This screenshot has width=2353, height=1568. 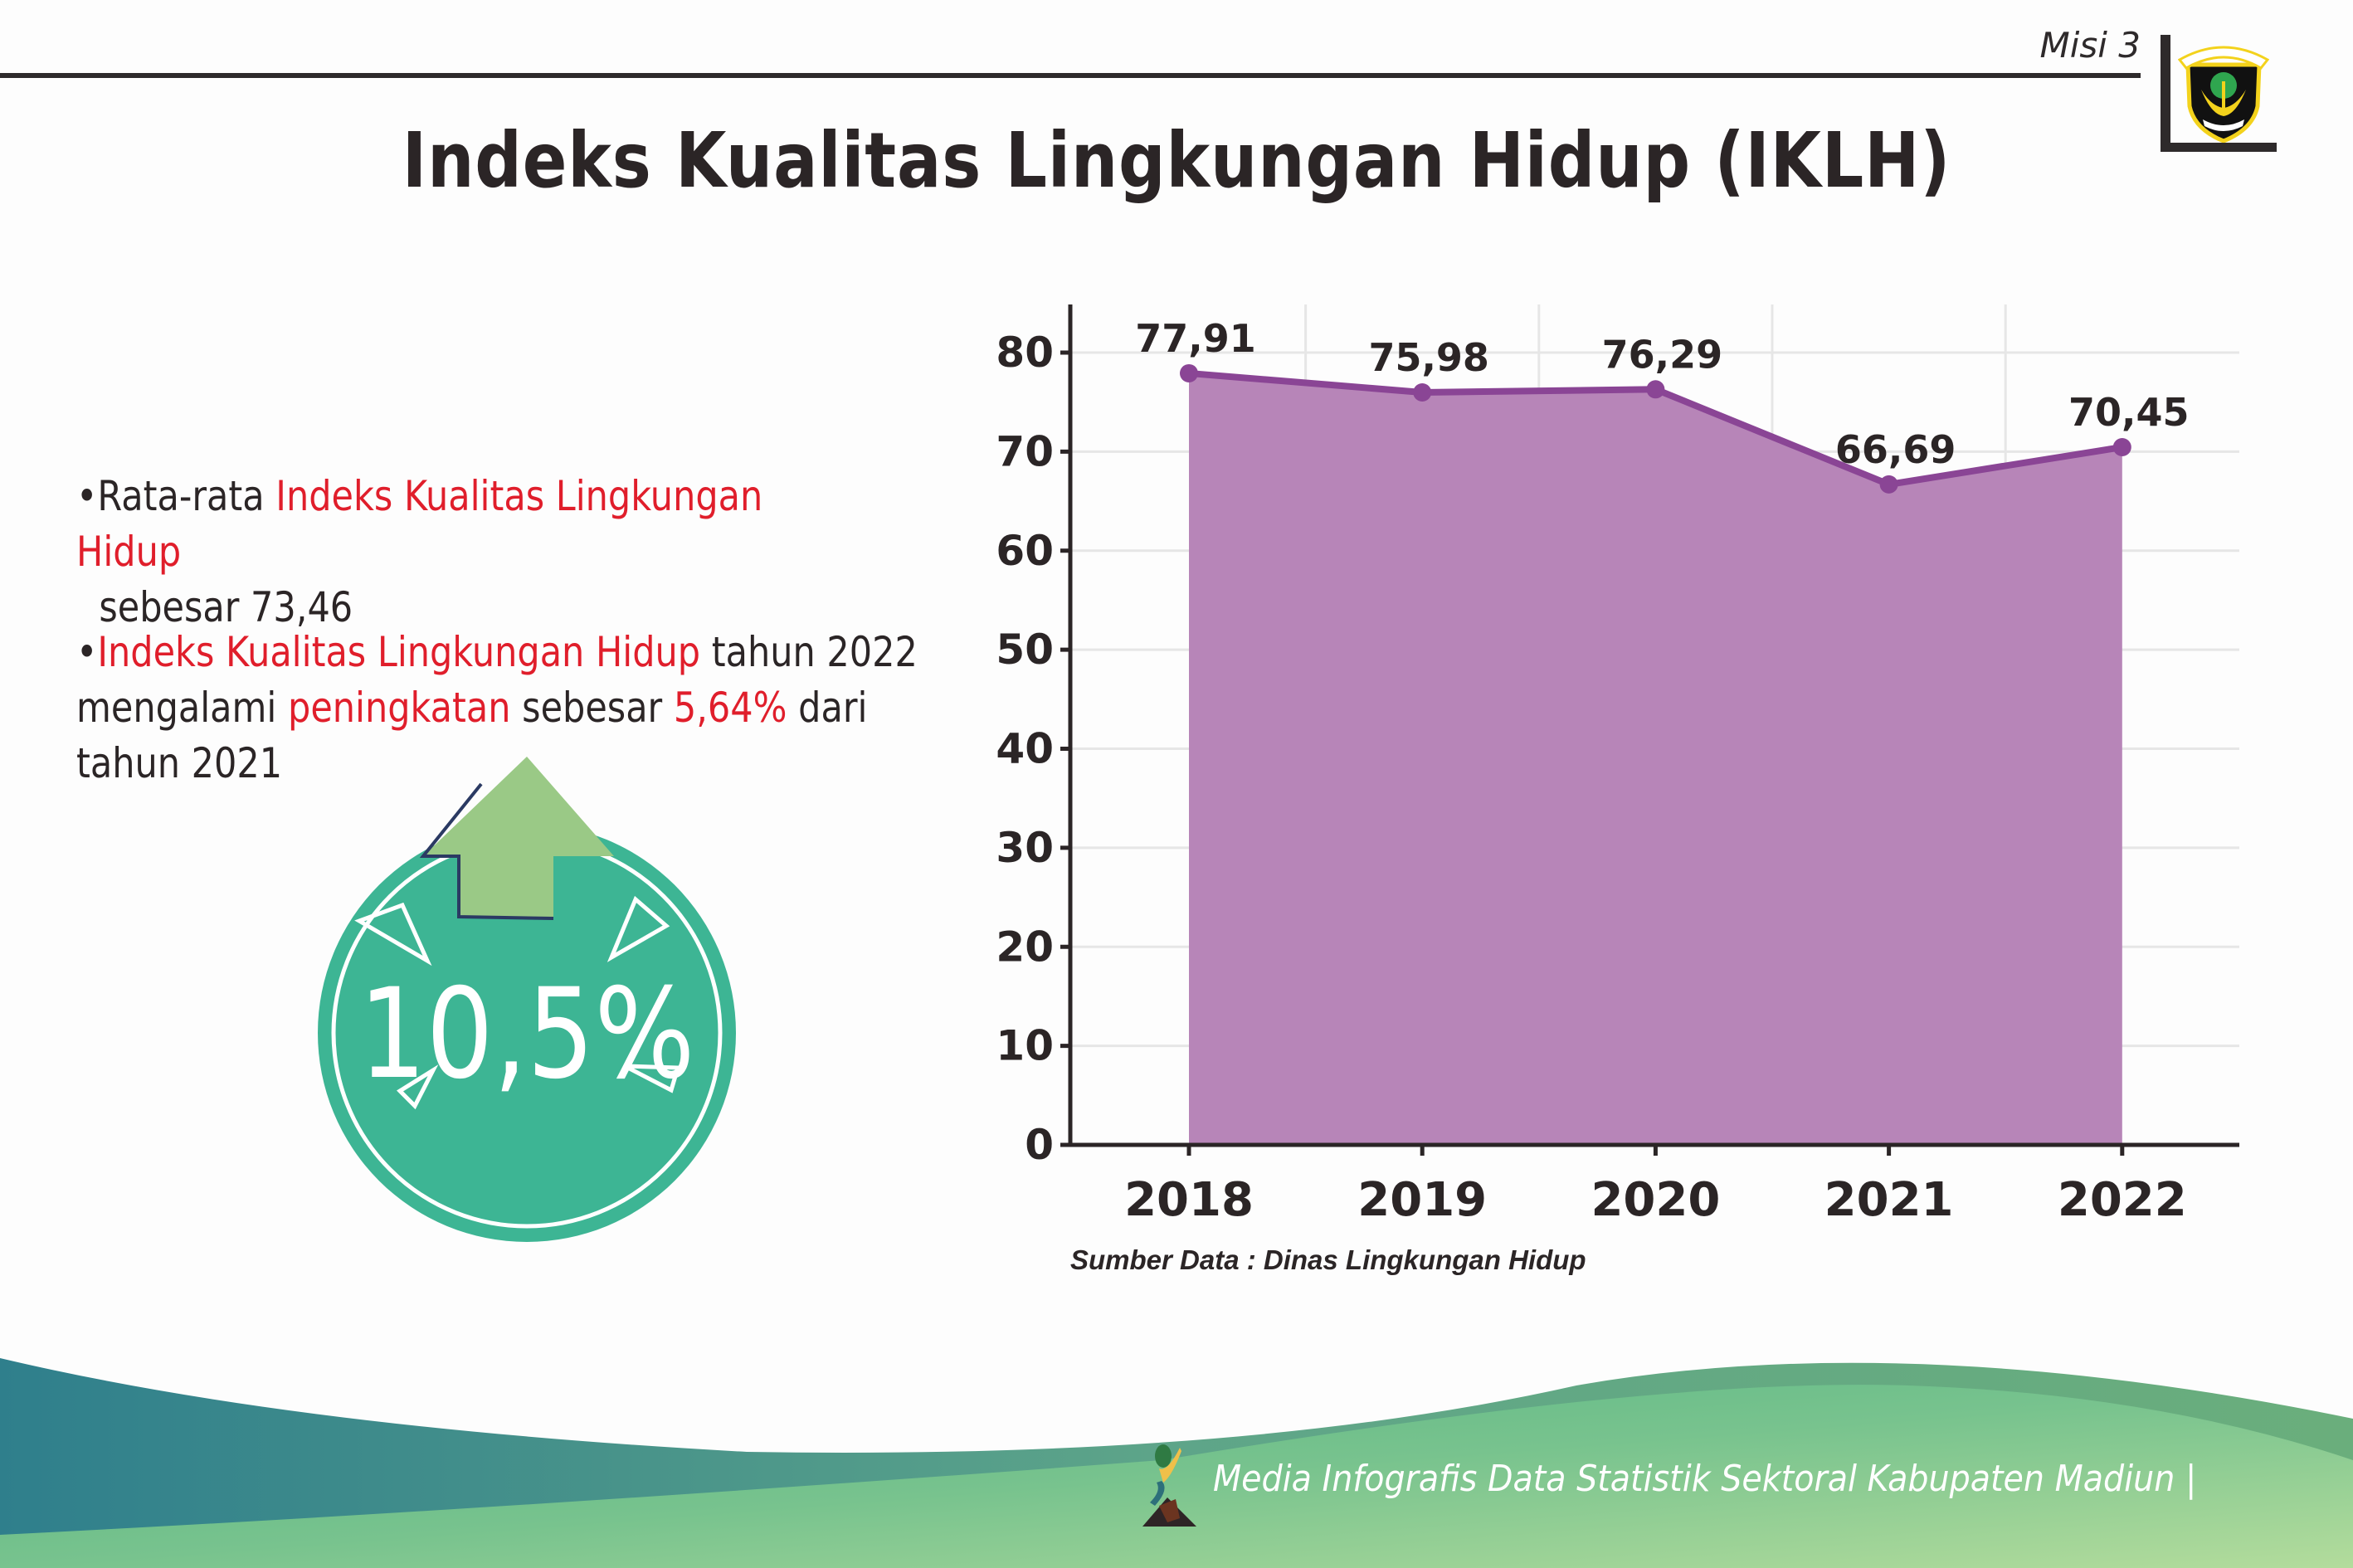 What do you see at coordinates (1025, 749) in the screenshot?
I see `y-tick-label: 40` at bounding box center [1025, 749].